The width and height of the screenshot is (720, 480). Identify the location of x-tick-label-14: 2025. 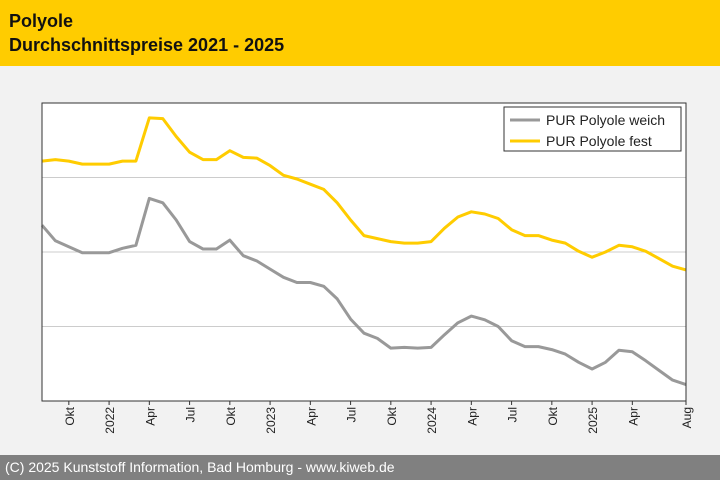
(593, 420).